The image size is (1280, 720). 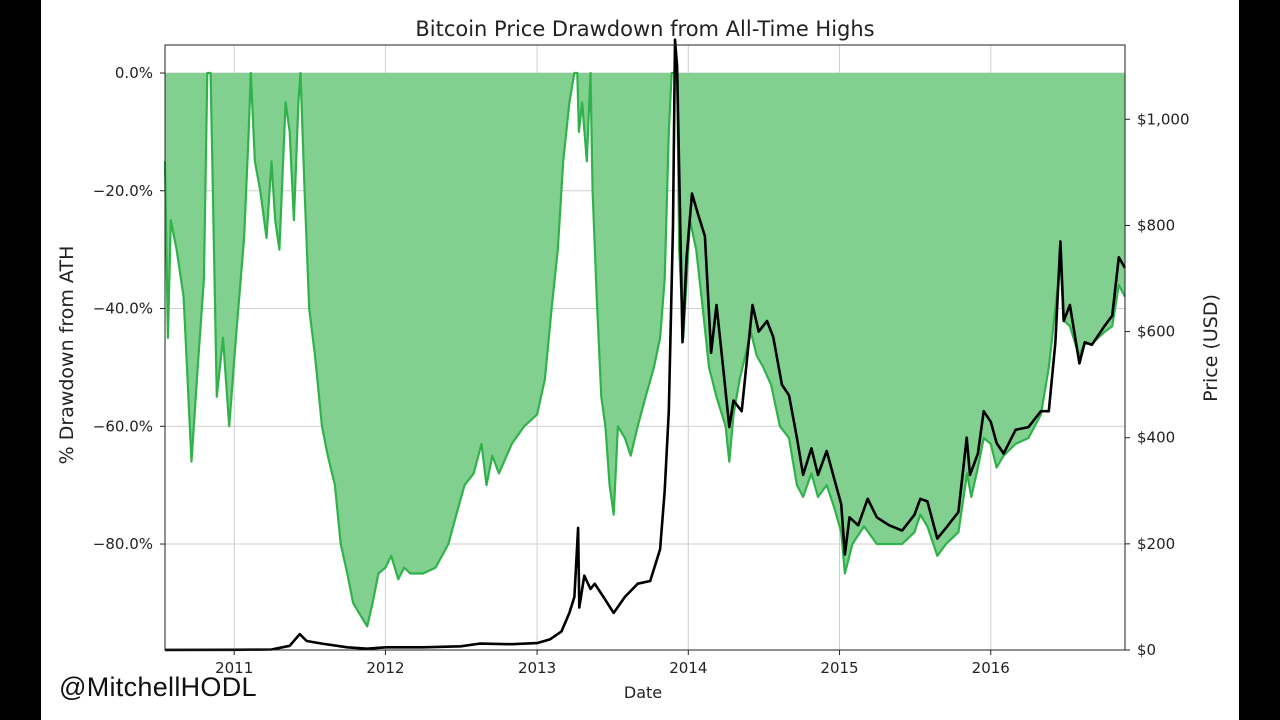 I want to click on x-tick-label: 2016, so click(x=991, y=668).